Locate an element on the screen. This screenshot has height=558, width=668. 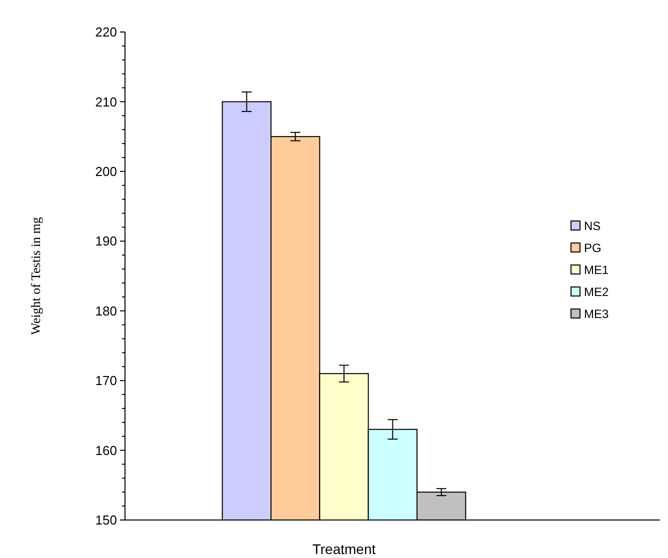
y-tick-label: 180 is located at coordinates (106, 310).